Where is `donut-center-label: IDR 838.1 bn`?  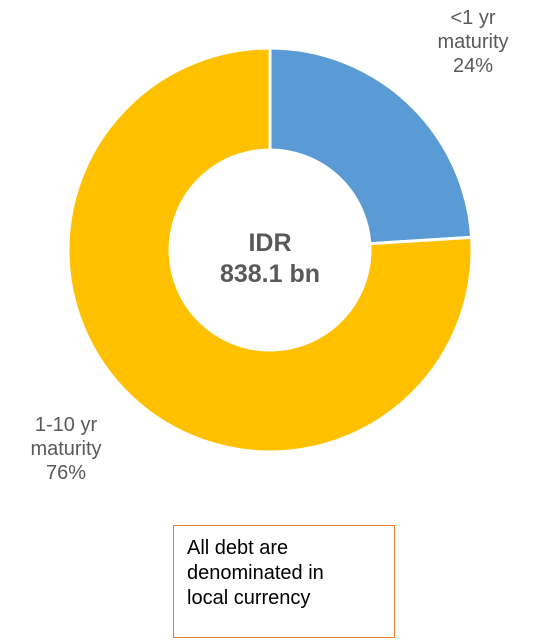
donut-center-label: IDR 838.1 bn is located at coordinates (270, 259).